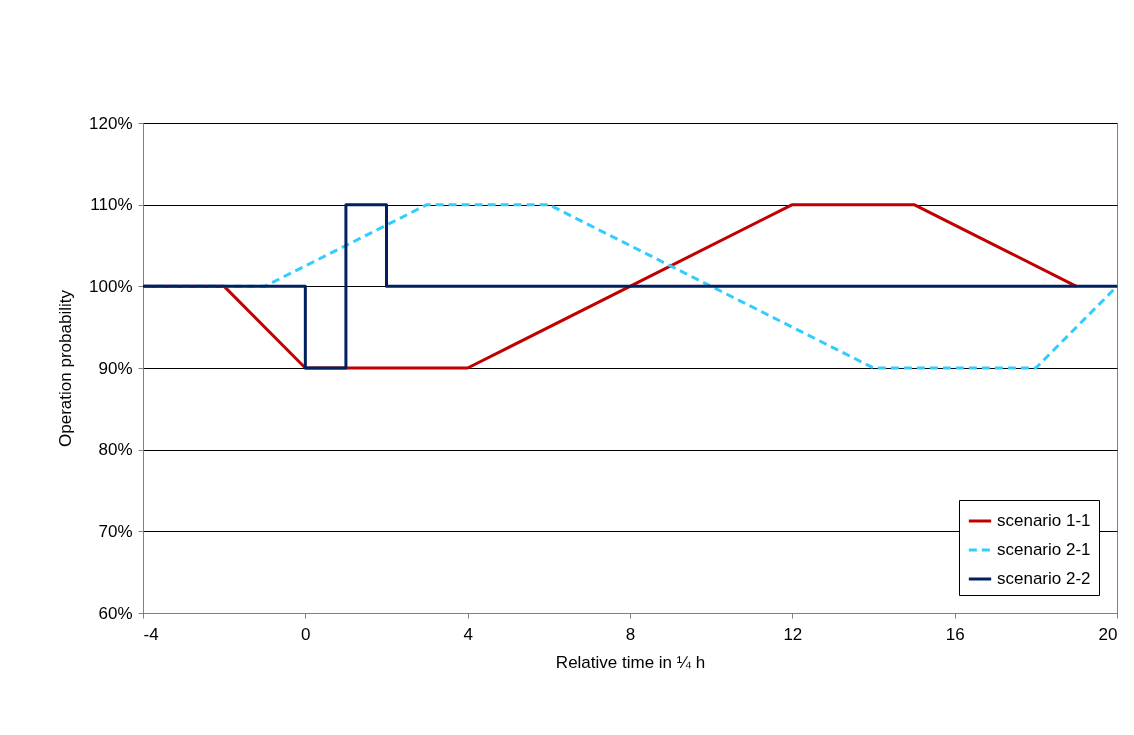 The width and height of the screenshot is (1134, 735). Describe the element at coordinates (151, 634) in the screenshot. I see `x-tick-label: -4` at that location.